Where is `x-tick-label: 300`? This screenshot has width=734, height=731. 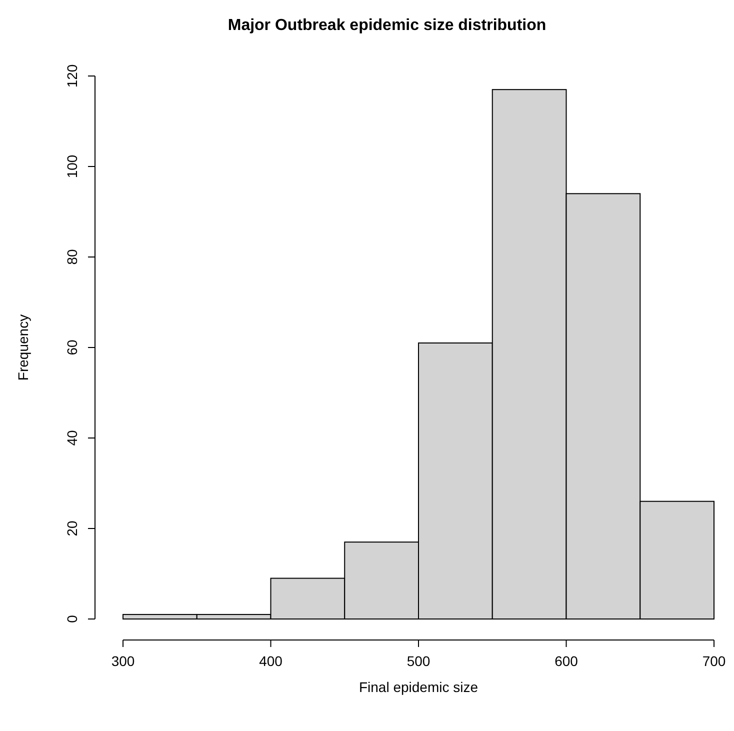 x-tick-label: 300 is located at coordinates (123, 661).